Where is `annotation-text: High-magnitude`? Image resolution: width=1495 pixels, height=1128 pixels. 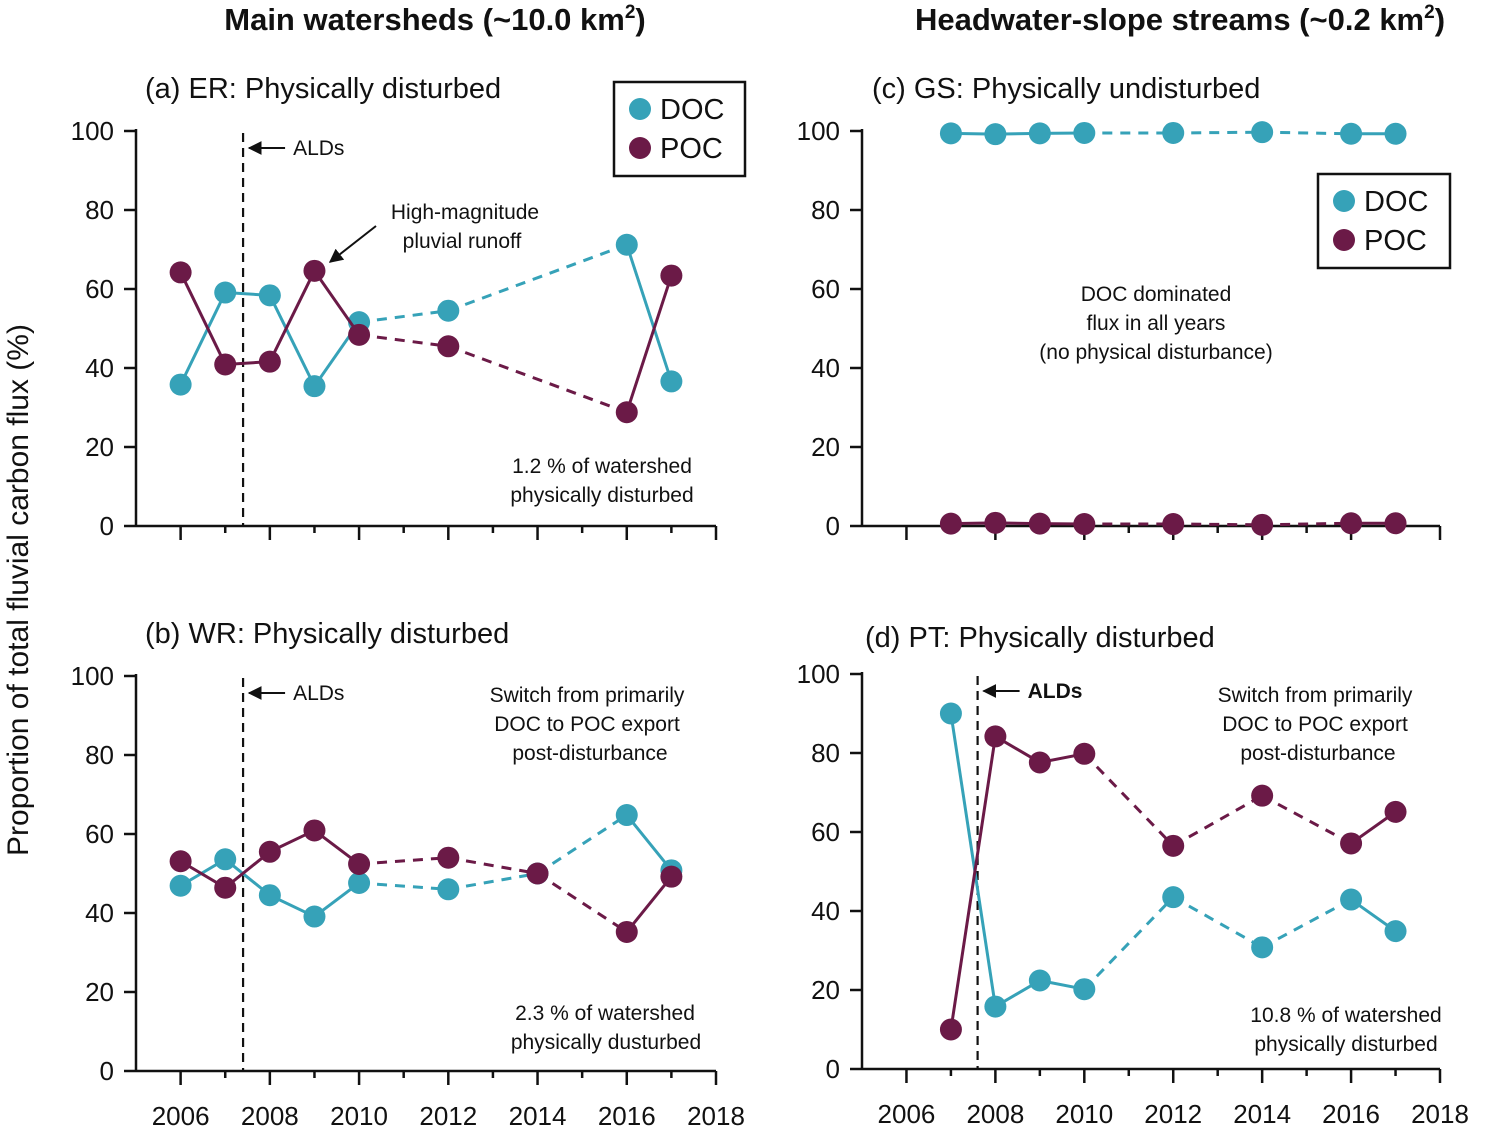
annotation-text: High-magnitude is located at coordinates (465, 212).